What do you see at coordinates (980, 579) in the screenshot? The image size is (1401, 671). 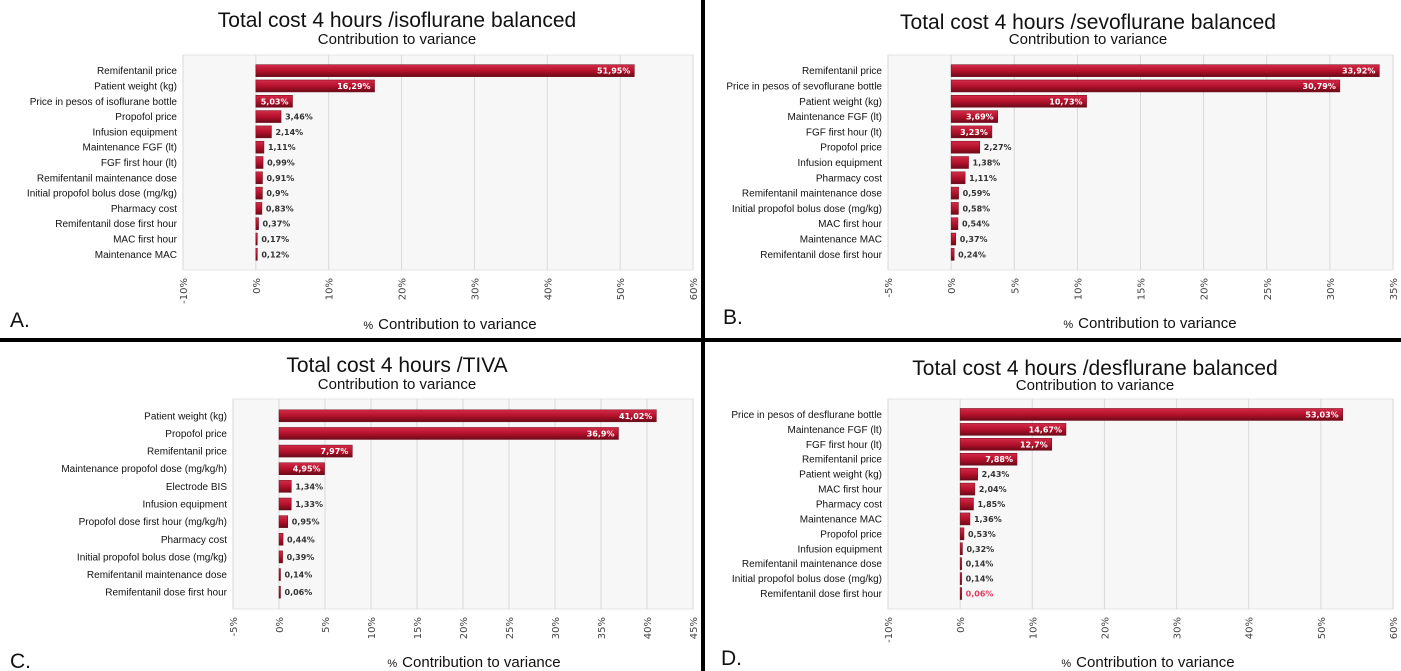 I see `value-label: 0,14%` at bounding box center [980, 579].